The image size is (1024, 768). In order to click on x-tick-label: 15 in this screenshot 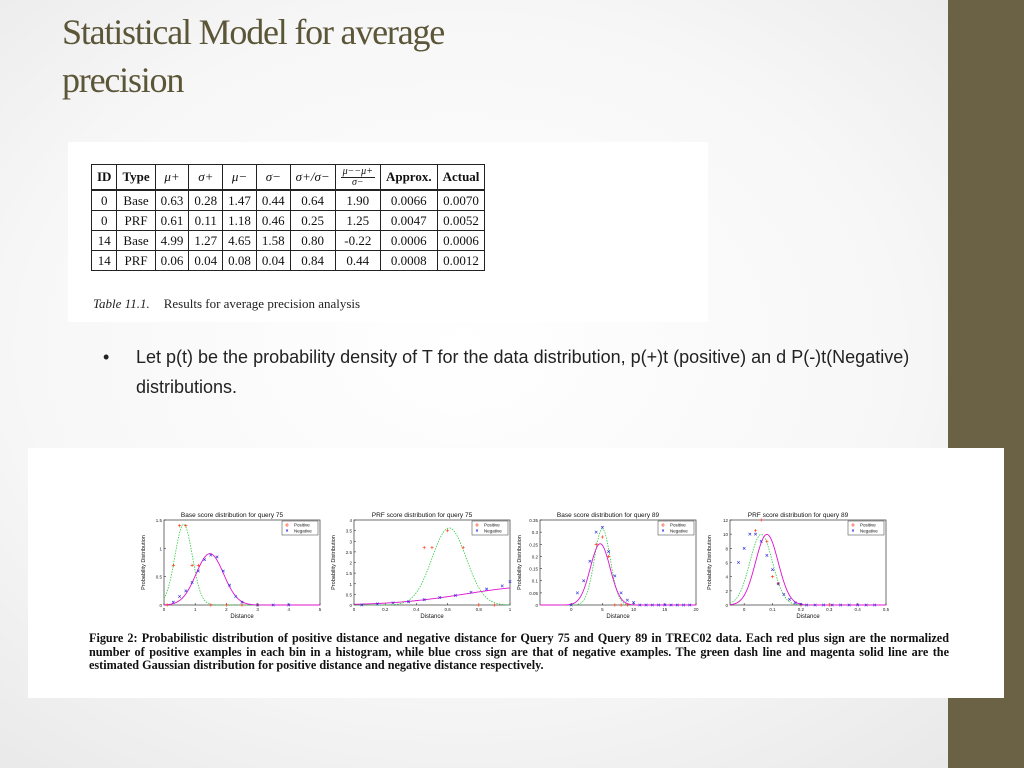, I will do `click(665, 609)`.